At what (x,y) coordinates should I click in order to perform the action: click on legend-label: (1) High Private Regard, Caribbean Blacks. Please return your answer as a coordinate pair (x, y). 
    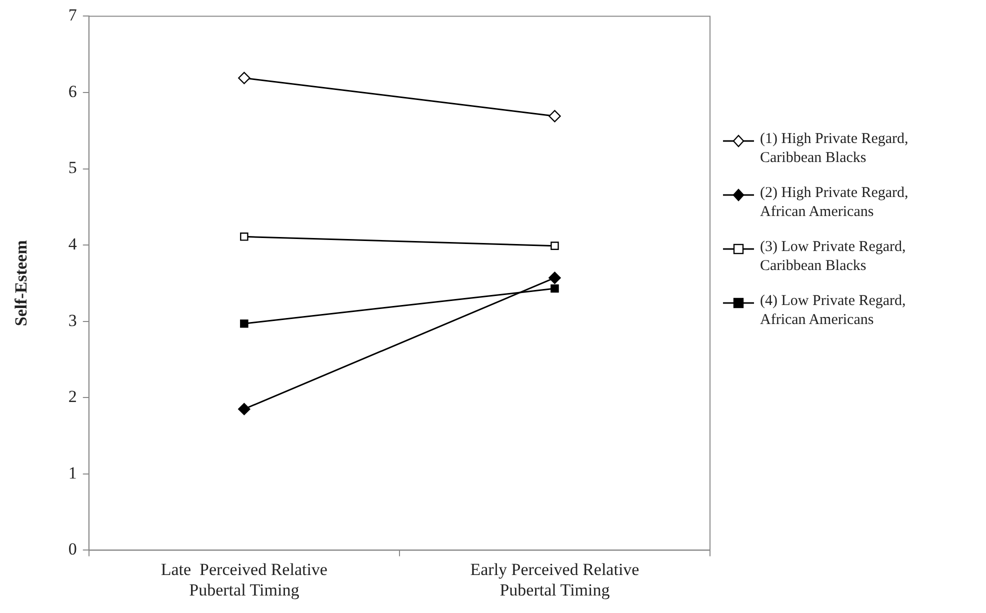
    Looking at the image, I should click on (835, 149).